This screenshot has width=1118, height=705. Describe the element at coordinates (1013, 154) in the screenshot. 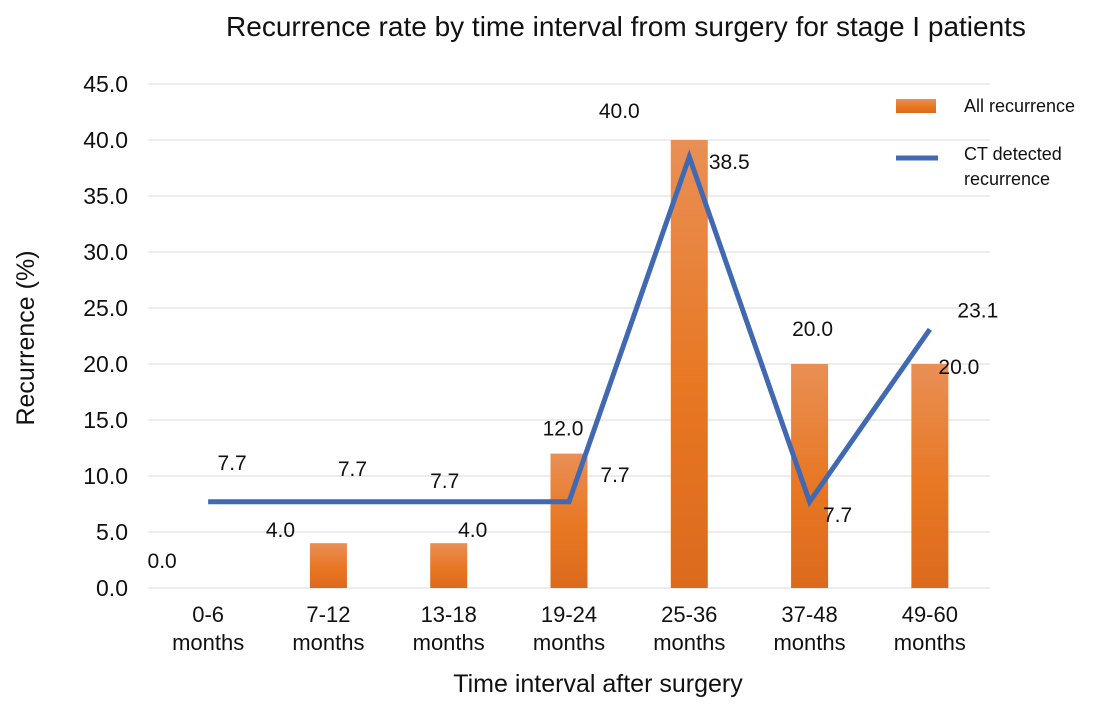

I see `legend-label-ct-detected-line1: CT detected` at that location.